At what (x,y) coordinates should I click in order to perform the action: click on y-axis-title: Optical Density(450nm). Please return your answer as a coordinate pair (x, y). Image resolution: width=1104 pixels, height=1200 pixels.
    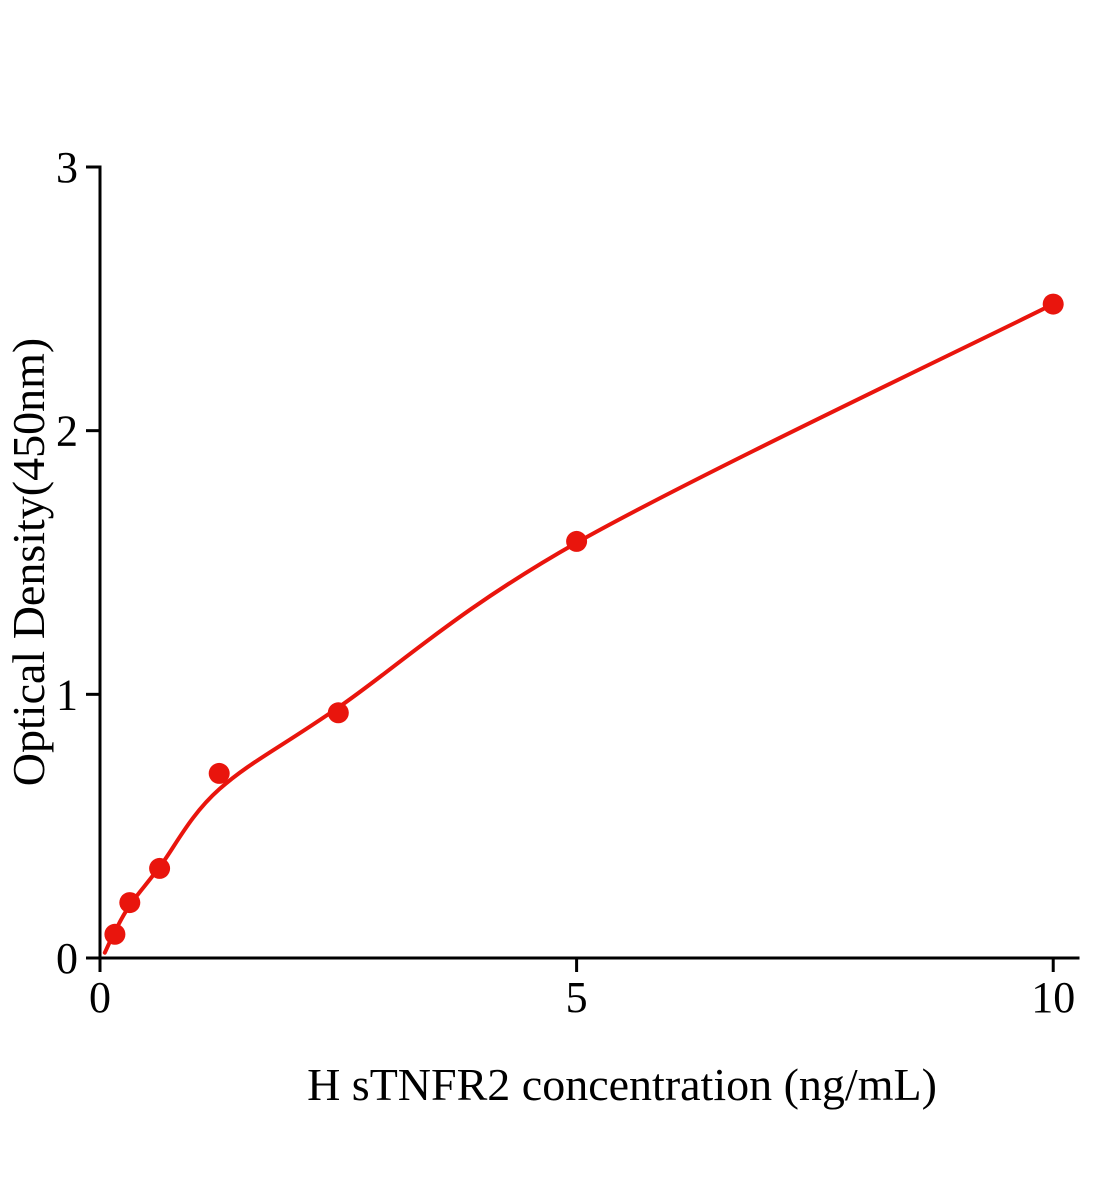
    Looking at the image, I should click on (28, 562).